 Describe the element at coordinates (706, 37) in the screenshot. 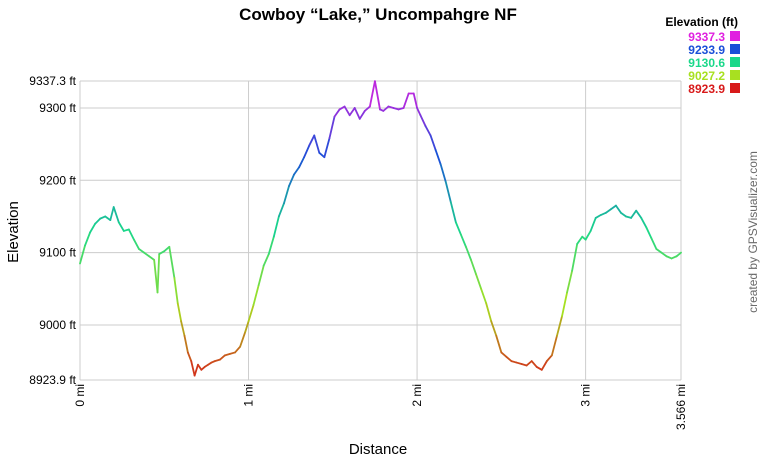

I see `legend-label: 9337.3` at that location.